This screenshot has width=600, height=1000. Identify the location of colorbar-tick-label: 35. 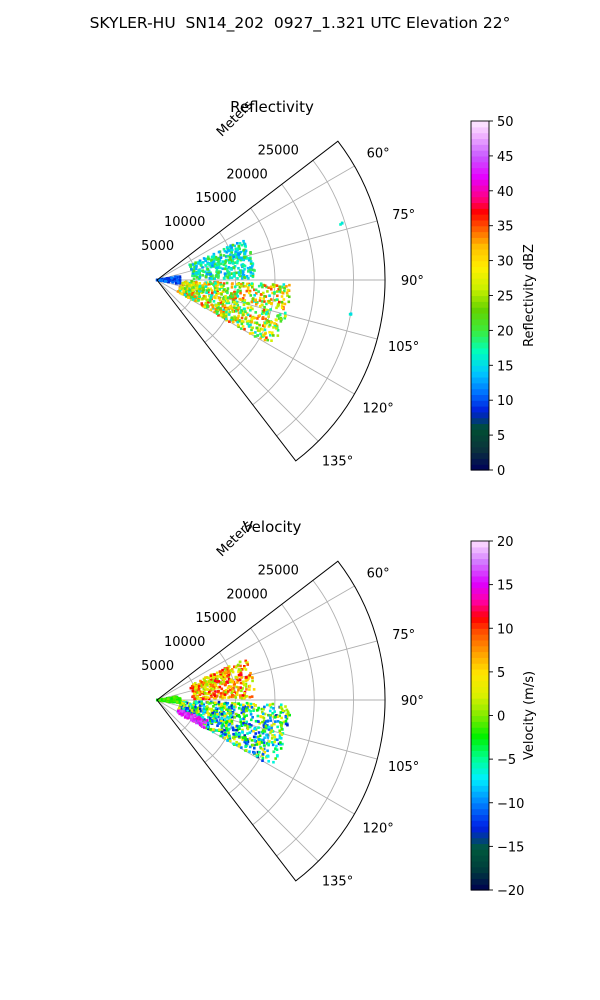
(505, 227).